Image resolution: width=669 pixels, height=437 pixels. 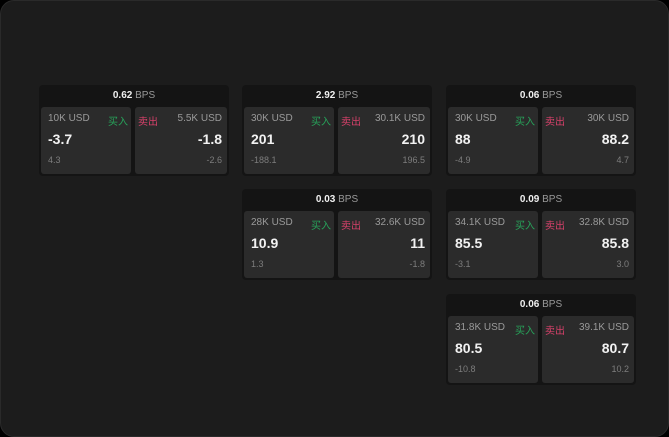 What do you see at coordinates (493, 140) in the screenshot?
I see `buy-panel: 30K USD 买入 88 -4.9` at bounding box center [493, 140].